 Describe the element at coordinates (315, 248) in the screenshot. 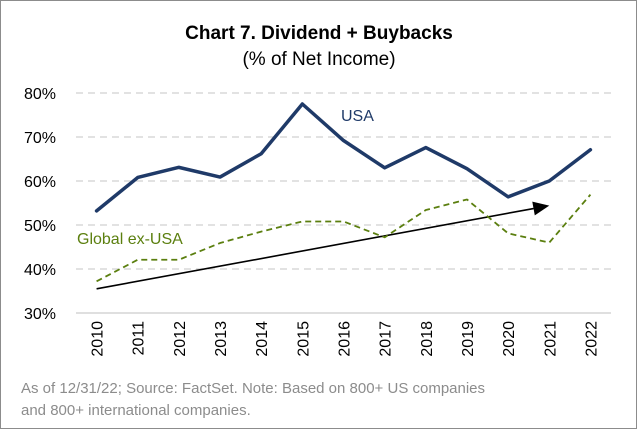

I see `trend-arrow-shaft` at that location.